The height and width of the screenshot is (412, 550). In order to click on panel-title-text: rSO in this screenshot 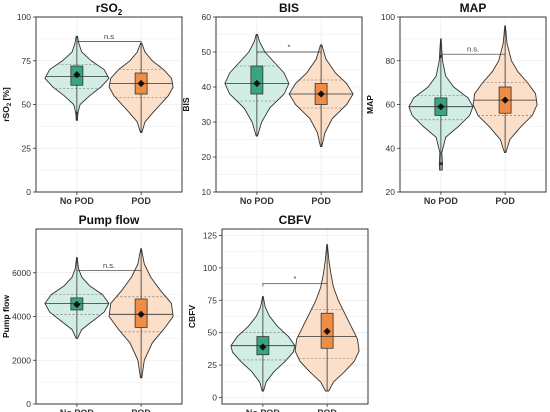, I will do `click(107, 8)`.